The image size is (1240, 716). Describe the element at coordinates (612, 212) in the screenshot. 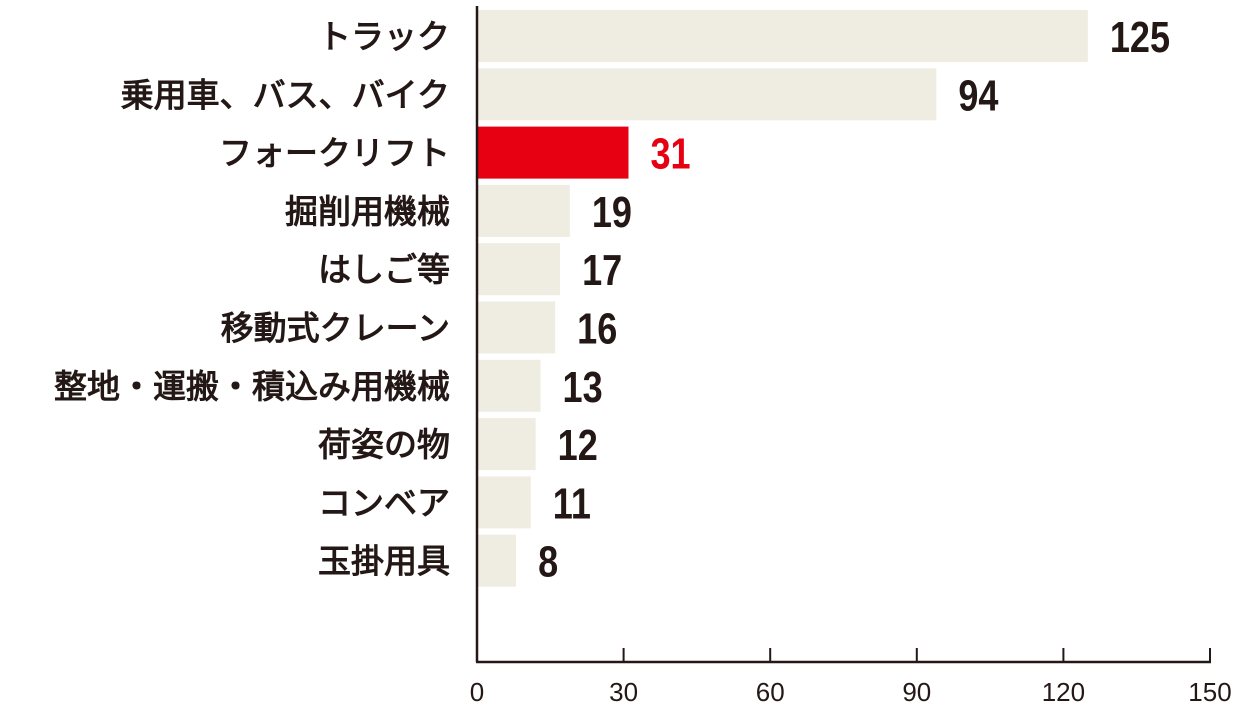

I see `value-label-3: 19` at that location.